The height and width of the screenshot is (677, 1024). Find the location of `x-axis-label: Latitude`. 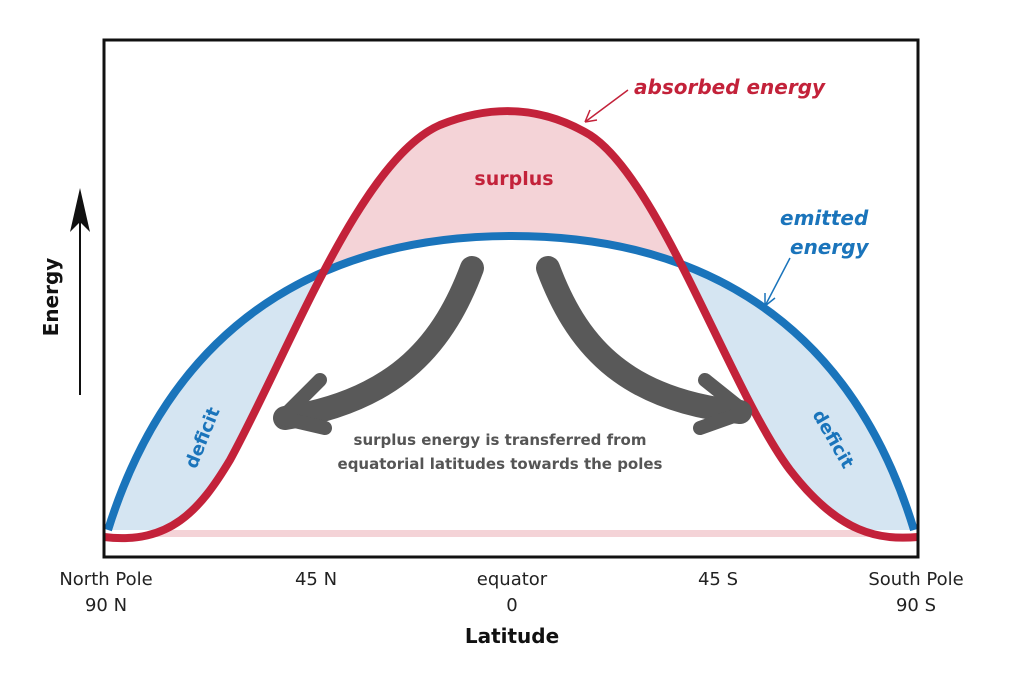

x-axis-label: Latitude is located at coordinates (512, 636).